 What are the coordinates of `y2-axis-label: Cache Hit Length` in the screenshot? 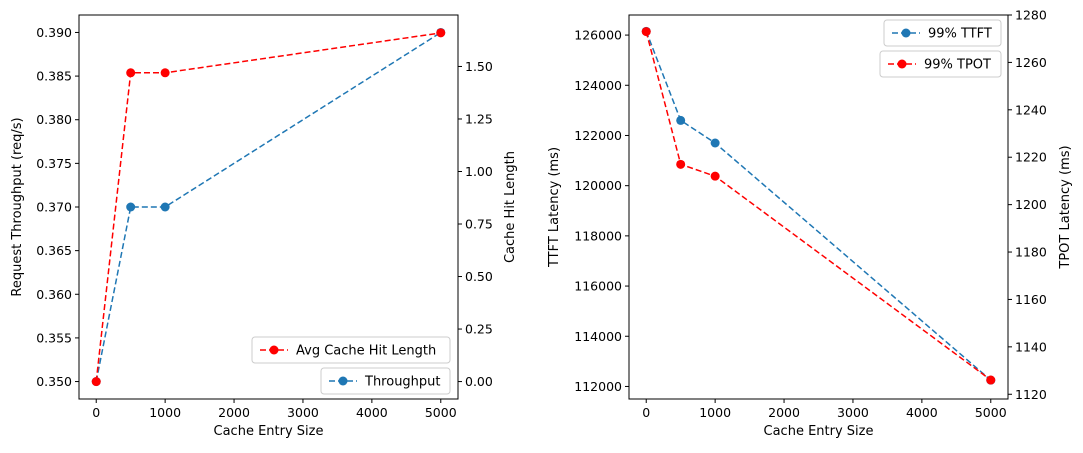 It's located at (510, 207).